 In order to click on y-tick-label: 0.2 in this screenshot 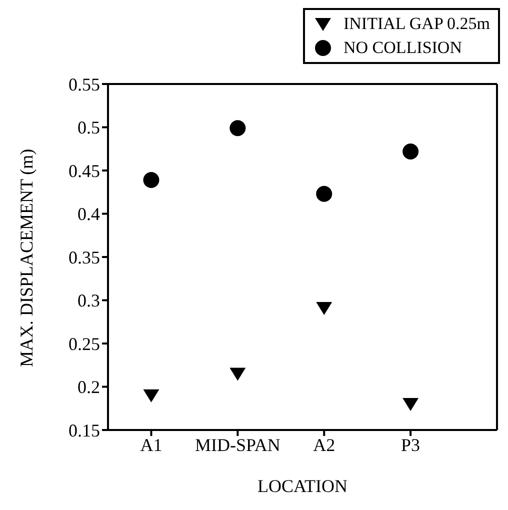, I will do `click(89, 387)`.